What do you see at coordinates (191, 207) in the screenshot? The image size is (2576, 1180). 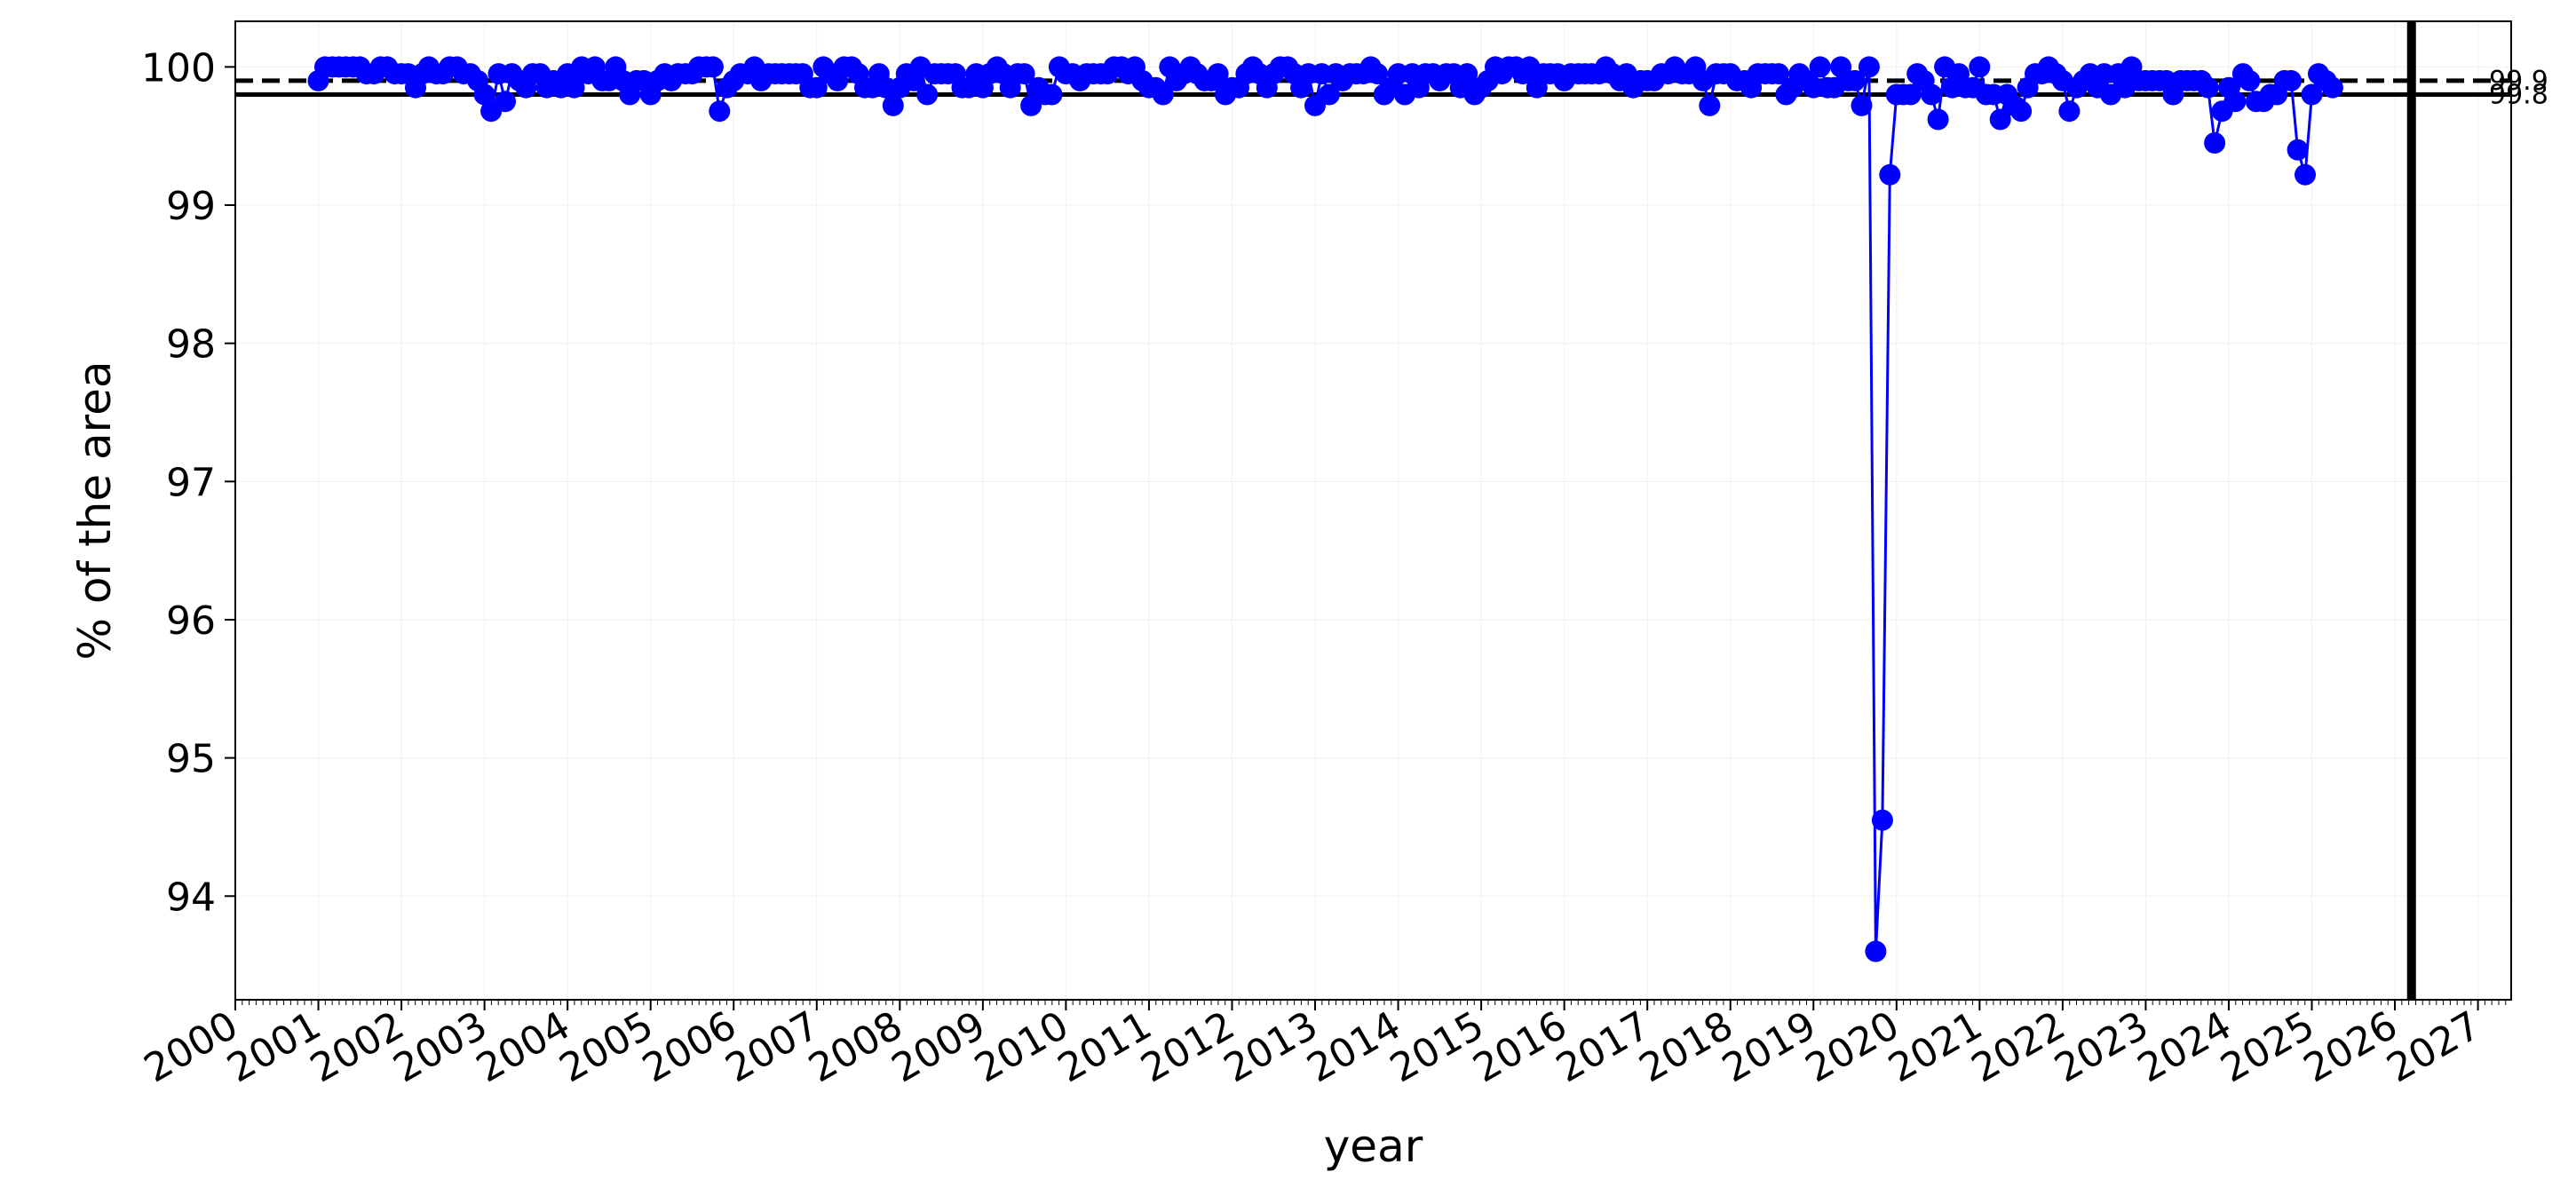 I see `y-tick-label: 99` at bounding box center [191, 207].